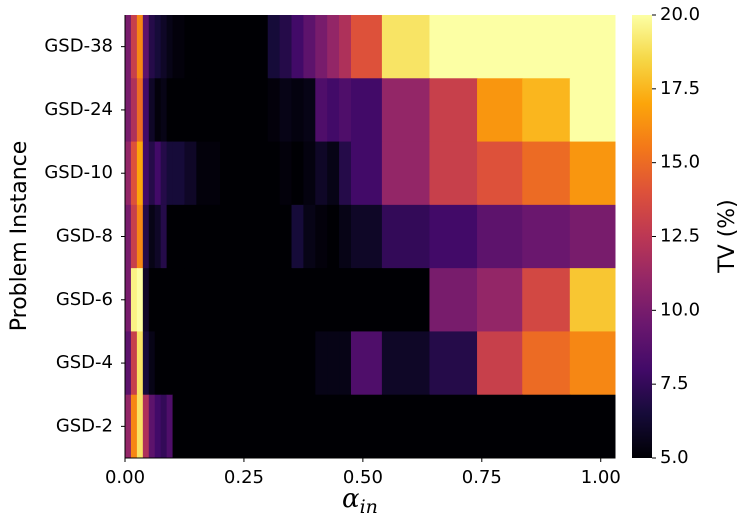 The image size is (748, 518). Describe the element at coordinates (78, 109) in the screenshot. I see `y-tick-label: GSD-24` at that location.